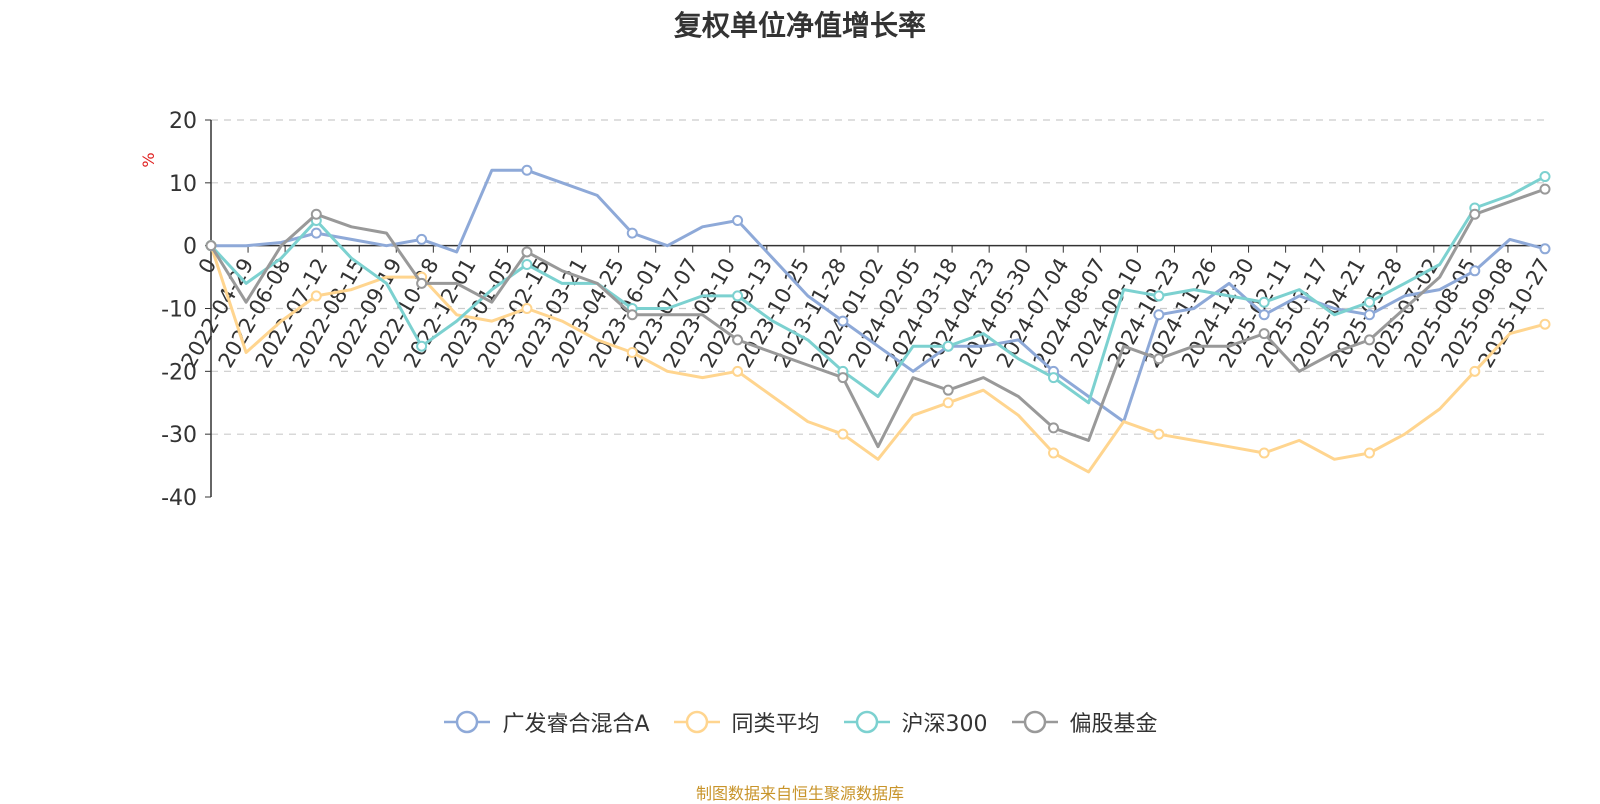  What do you see at coordinates (576, 724) in the screenshot?
I see `legend-label: 广发睿合混合A` at bounding box center [576, 724].